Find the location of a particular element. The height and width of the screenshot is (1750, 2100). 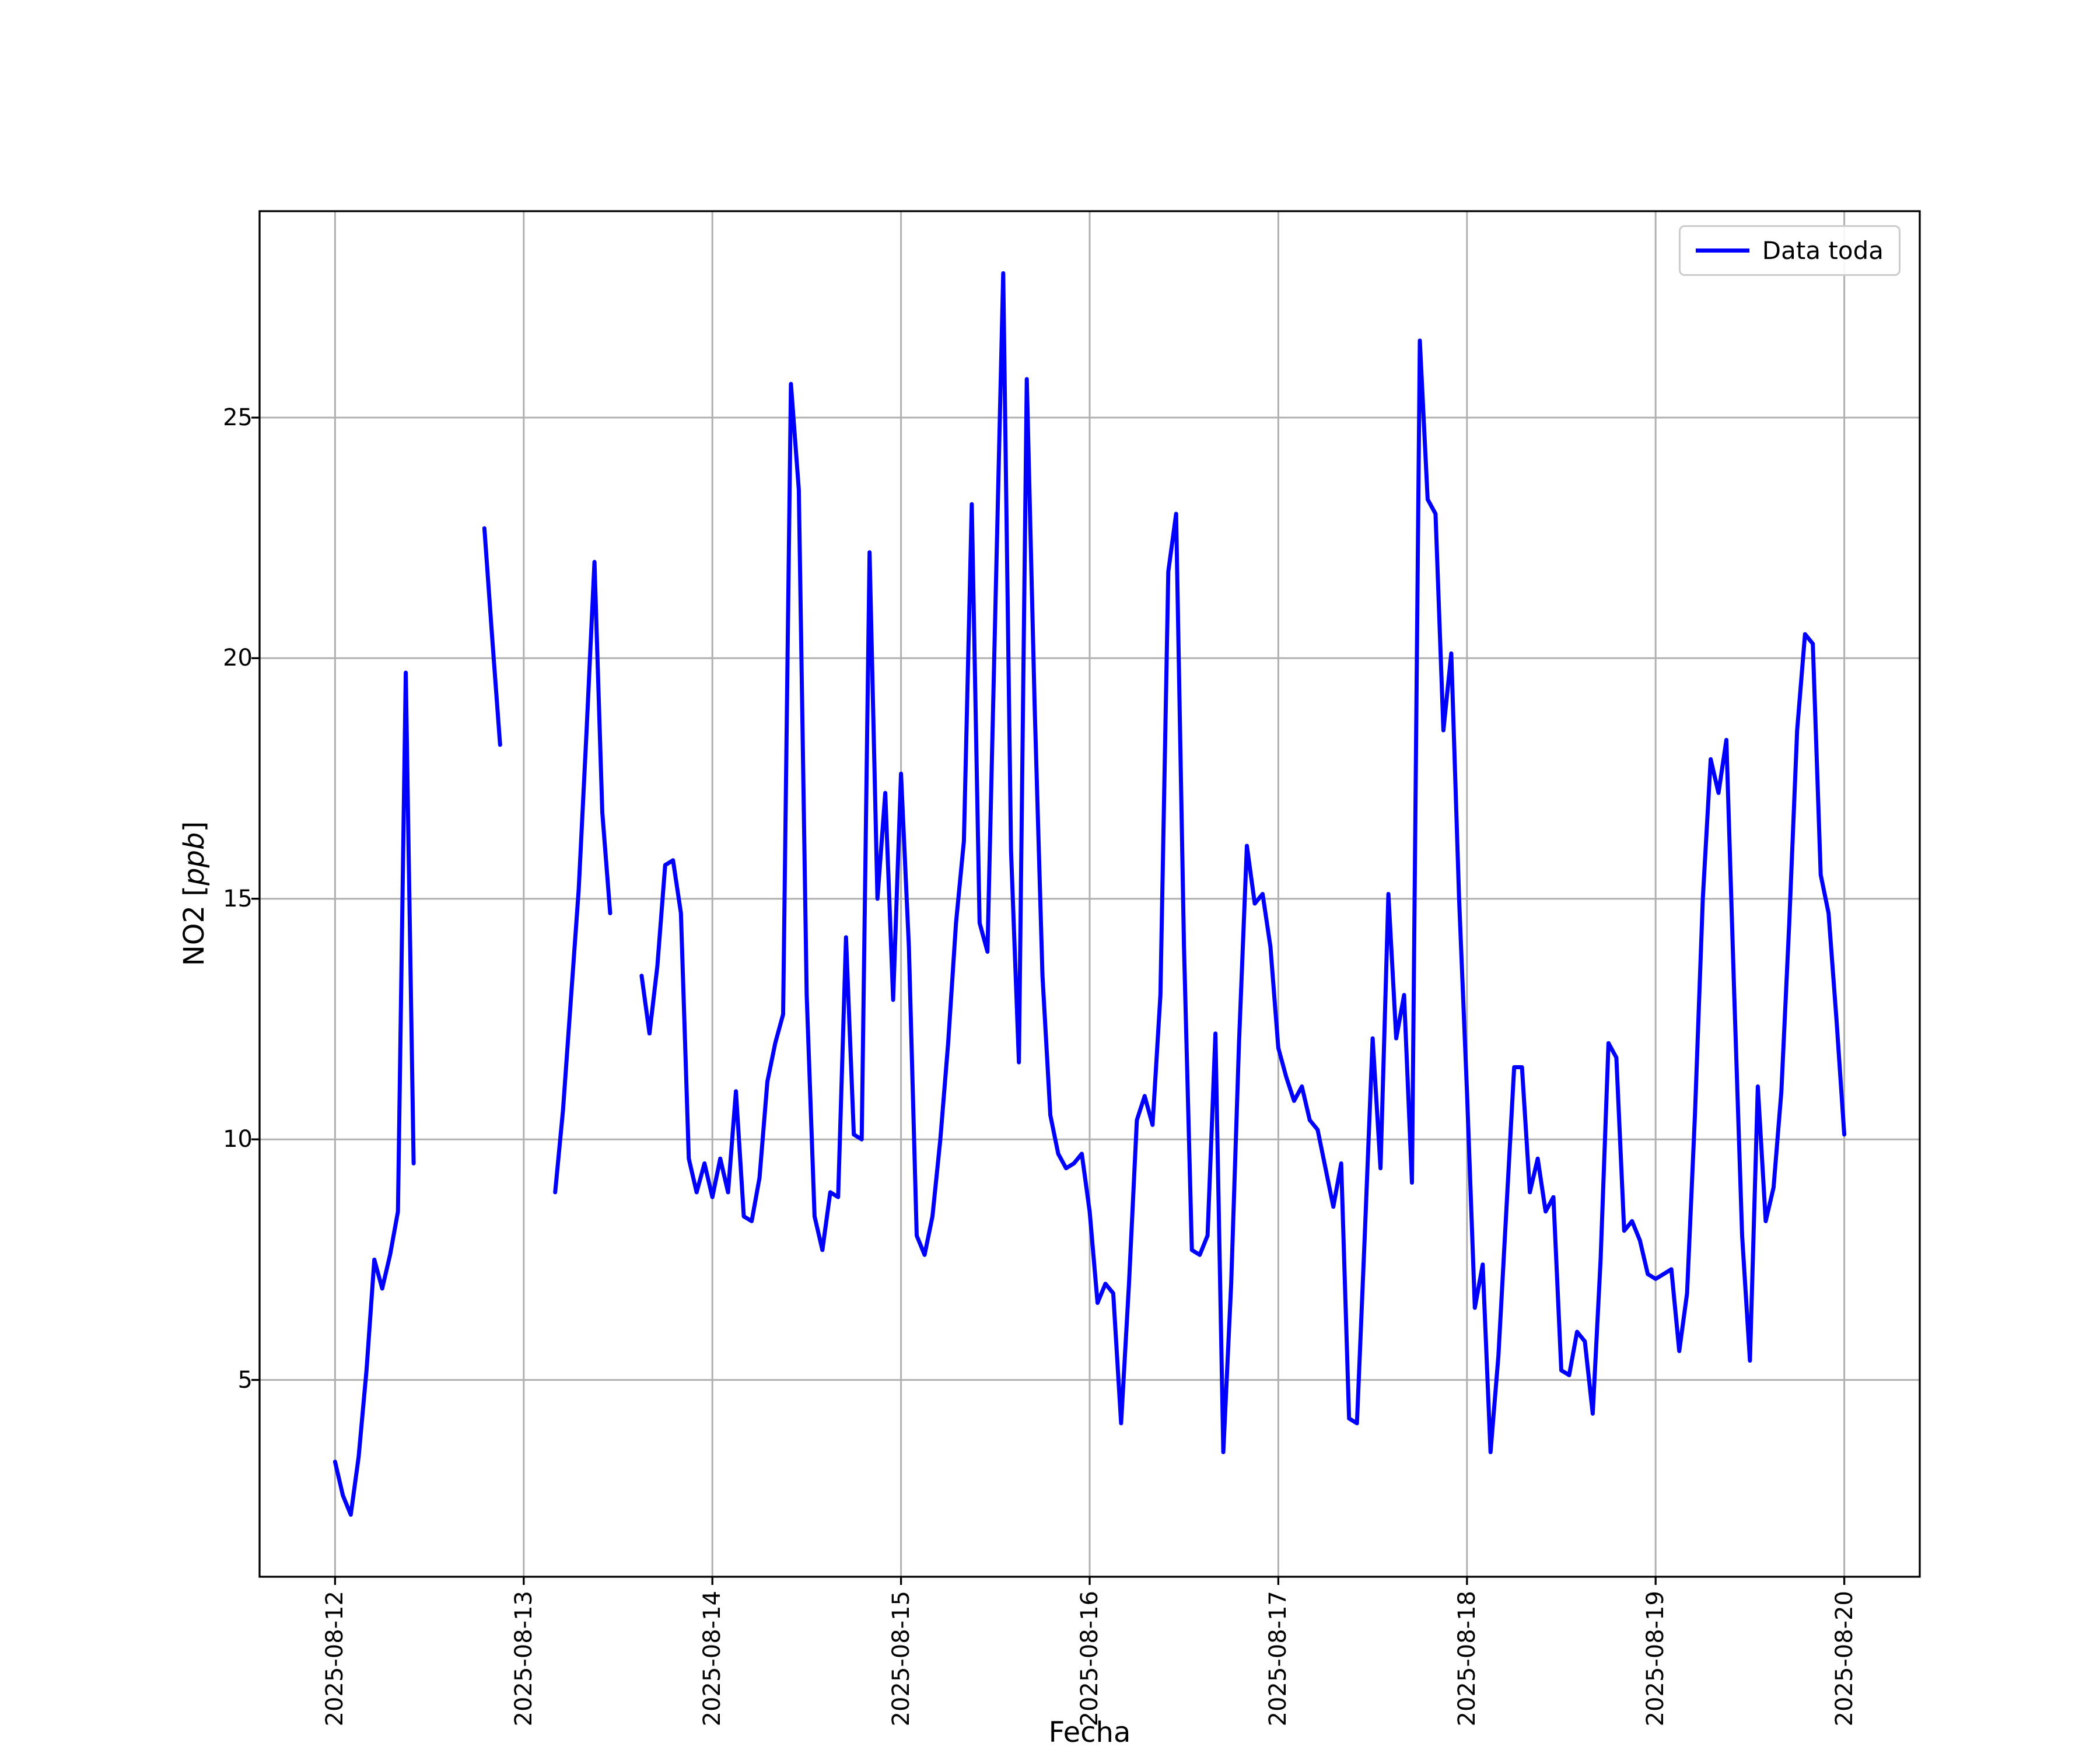

x-tick-label: 2025-08-20 is located at coordinates (1845, 1659).